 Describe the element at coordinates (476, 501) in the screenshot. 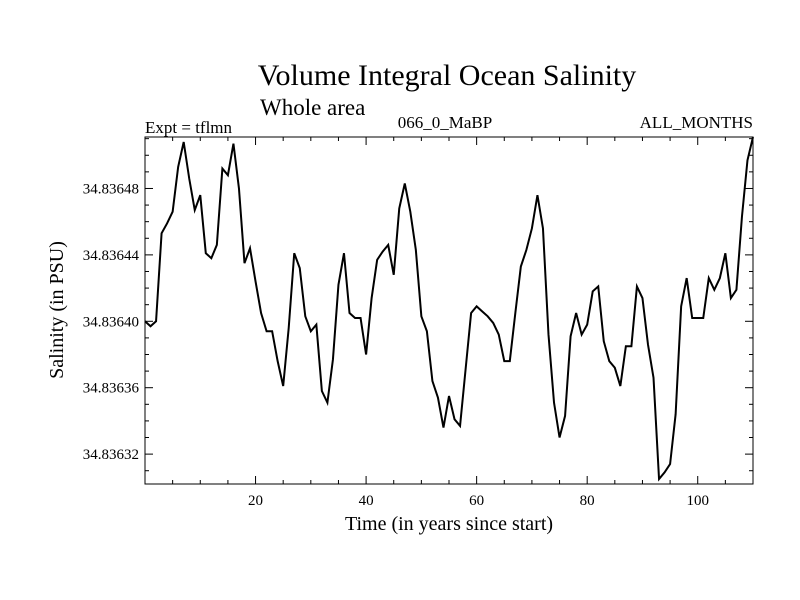

I see `x-tick-label: 60` at that location.